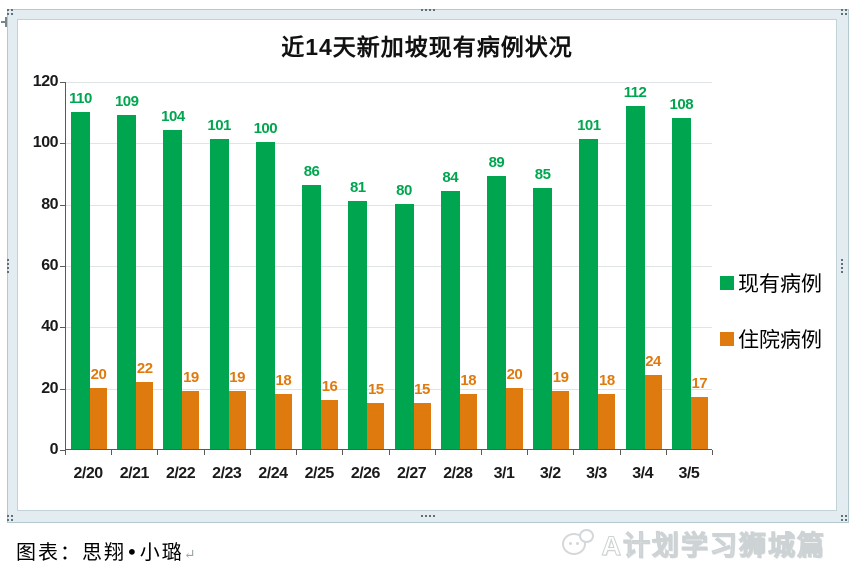 The image size is (854, 576). What do you see at coordinates (504, 473) in the screenshot?
I see `x-tick-label: 3/1` at bounding box center [504, 473].